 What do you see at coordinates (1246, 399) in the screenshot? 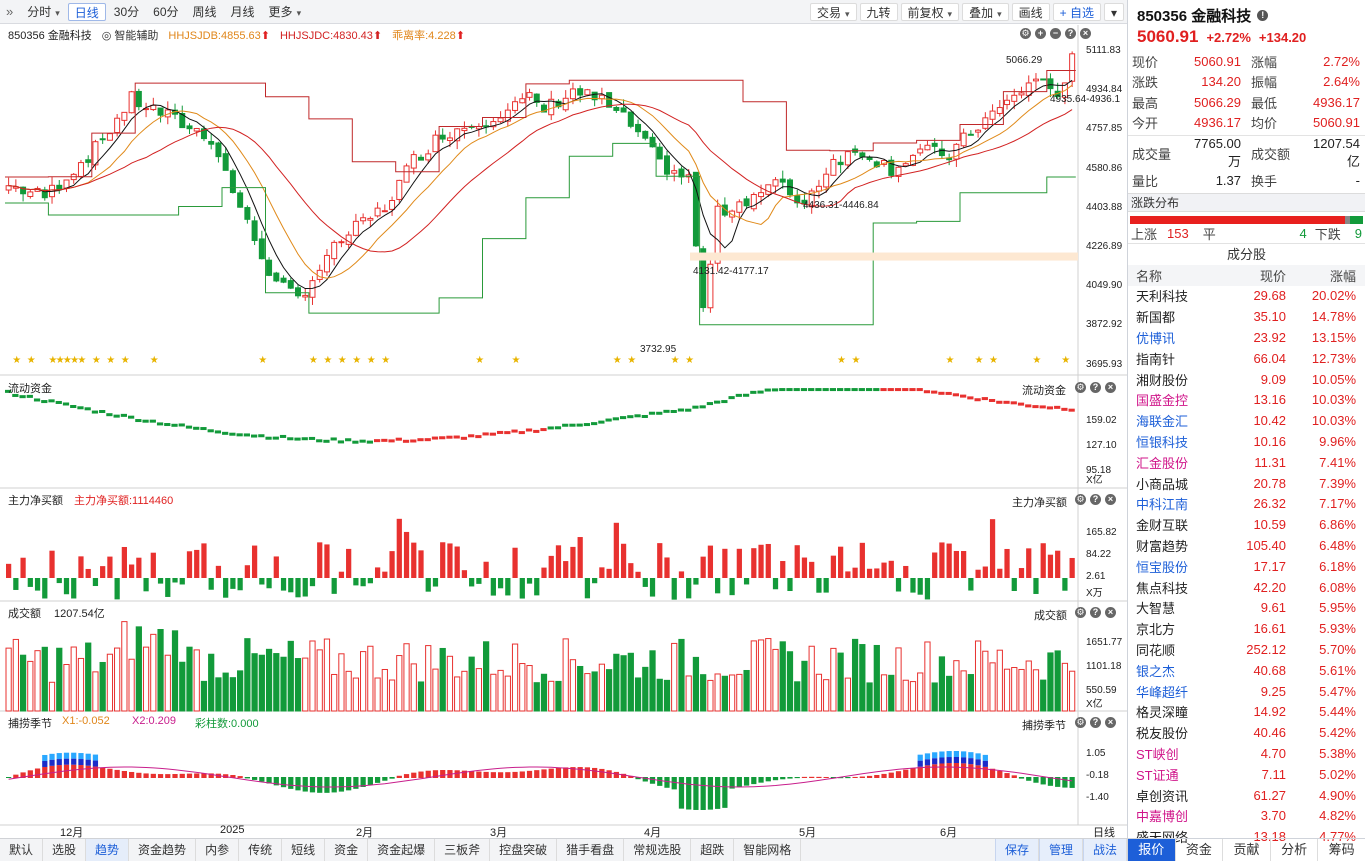
I see `cons-row: 国盛金控 13.16 10.03%` at bounding box center [1246, 399].